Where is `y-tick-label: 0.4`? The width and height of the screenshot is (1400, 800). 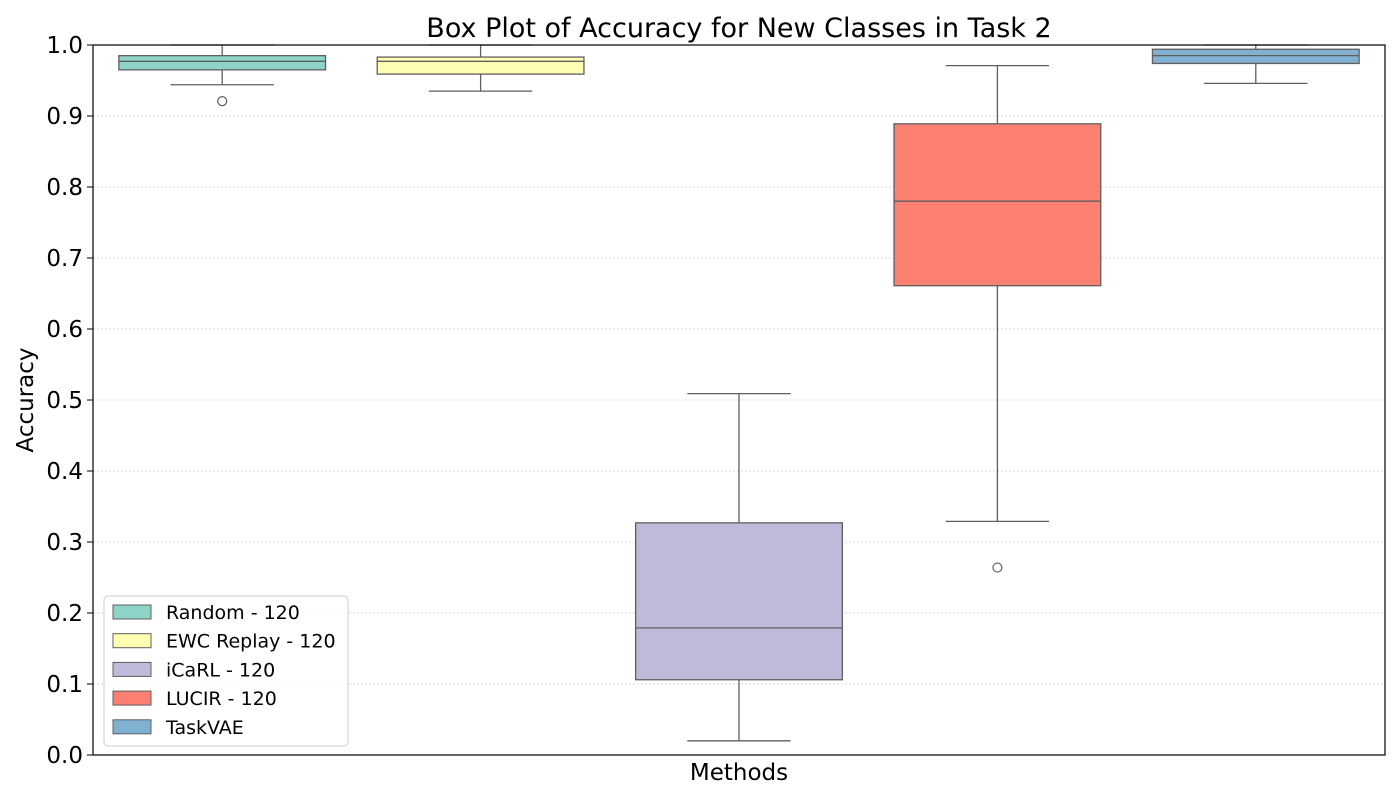
y-tick-label: 0.4 is located at coordinates (64, 472).